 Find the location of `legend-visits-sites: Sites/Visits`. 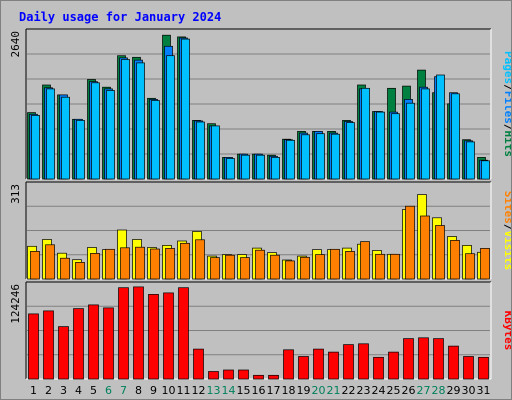

legend-visits-sites: Sites/Visits is located at coordinates (506, 231).